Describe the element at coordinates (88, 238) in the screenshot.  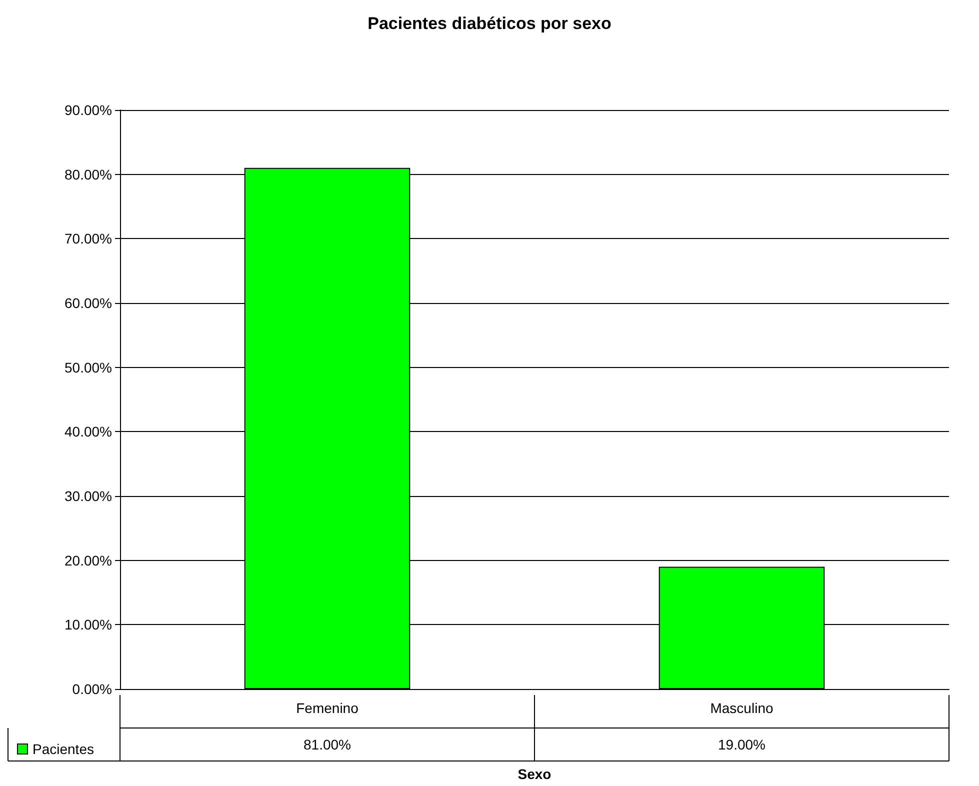
I see `y-tick-label: 70.00%` at that location.